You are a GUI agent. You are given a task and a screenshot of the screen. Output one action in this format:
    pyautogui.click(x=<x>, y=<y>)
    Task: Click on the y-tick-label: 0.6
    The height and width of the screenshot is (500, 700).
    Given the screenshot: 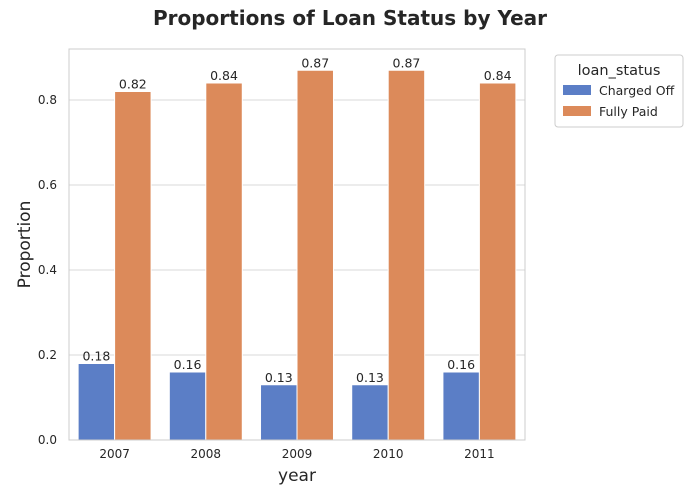 What is the action you would take?
    pyautogui.click(x=47, y=185)
    